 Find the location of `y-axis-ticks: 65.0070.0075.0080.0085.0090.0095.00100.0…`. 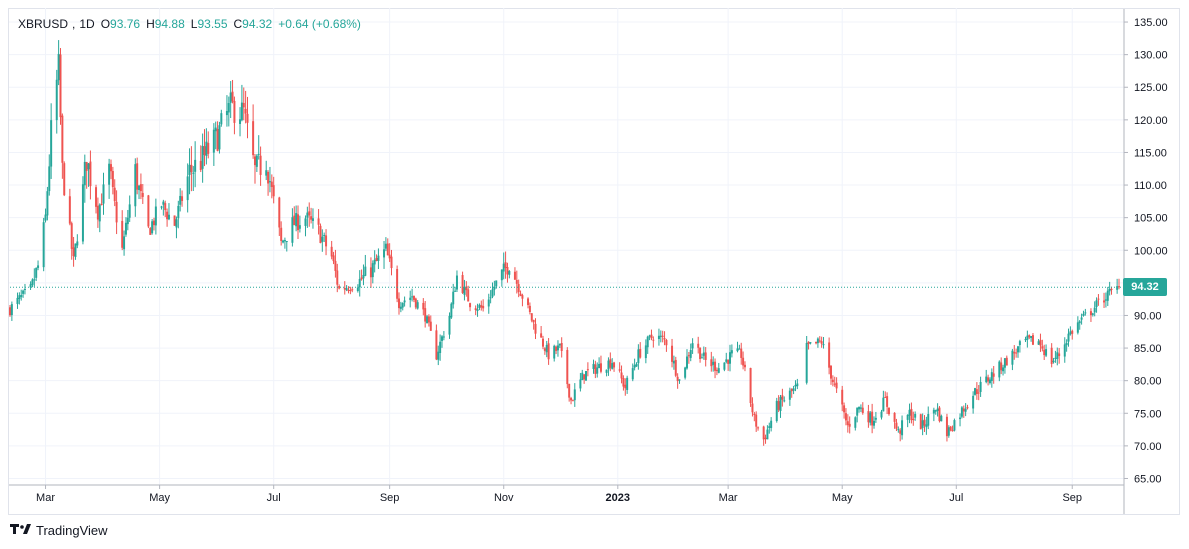

y-axis-ticks: 65.0070.0075.0080.0085.0090.0095.00100.0… is located at coordinates (1146, 251).